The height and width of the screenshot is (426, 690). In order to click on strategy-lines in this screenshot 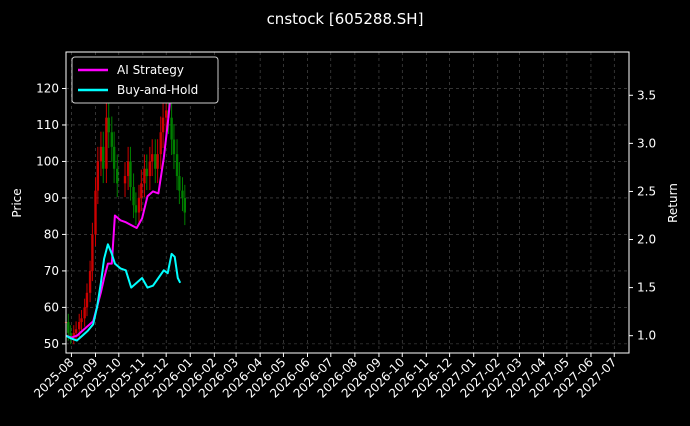, I will do `click(123, 201)`.